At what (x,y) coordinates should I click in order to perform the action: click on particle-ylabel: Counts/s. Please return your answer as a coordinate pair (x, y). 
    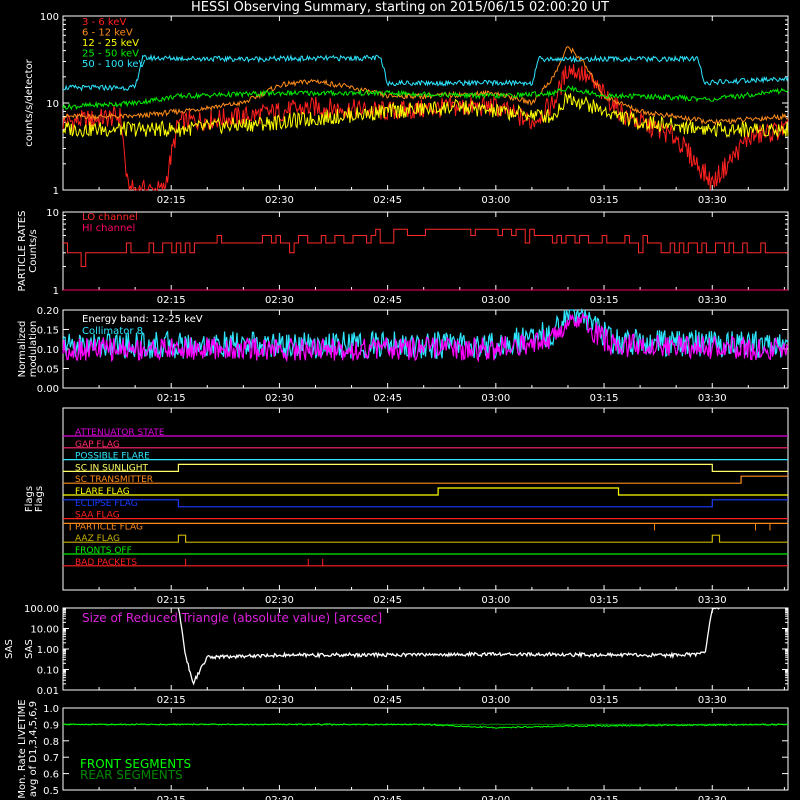
    Looking at the image, I should click on (33, 251).